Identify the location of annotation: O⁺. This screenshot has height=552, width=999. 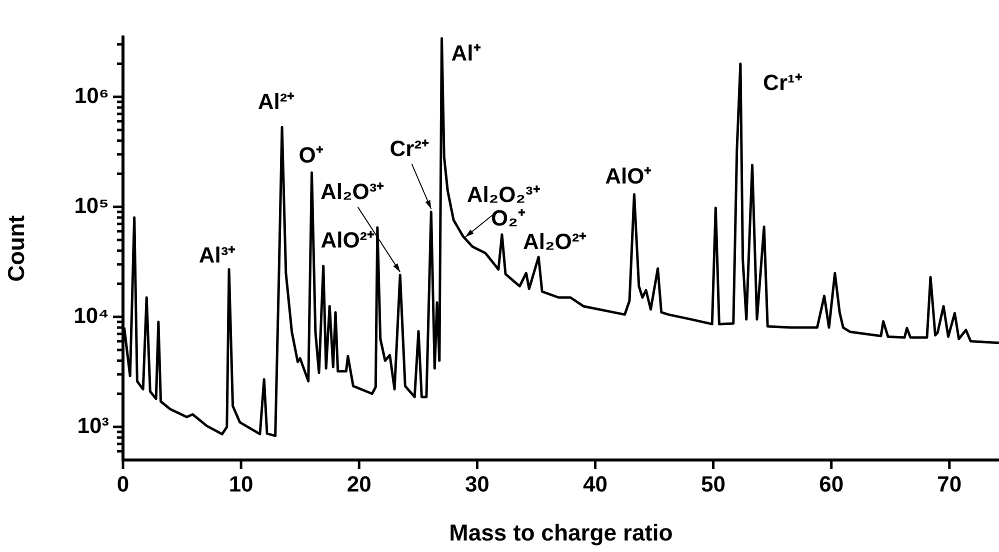
(311, 155).